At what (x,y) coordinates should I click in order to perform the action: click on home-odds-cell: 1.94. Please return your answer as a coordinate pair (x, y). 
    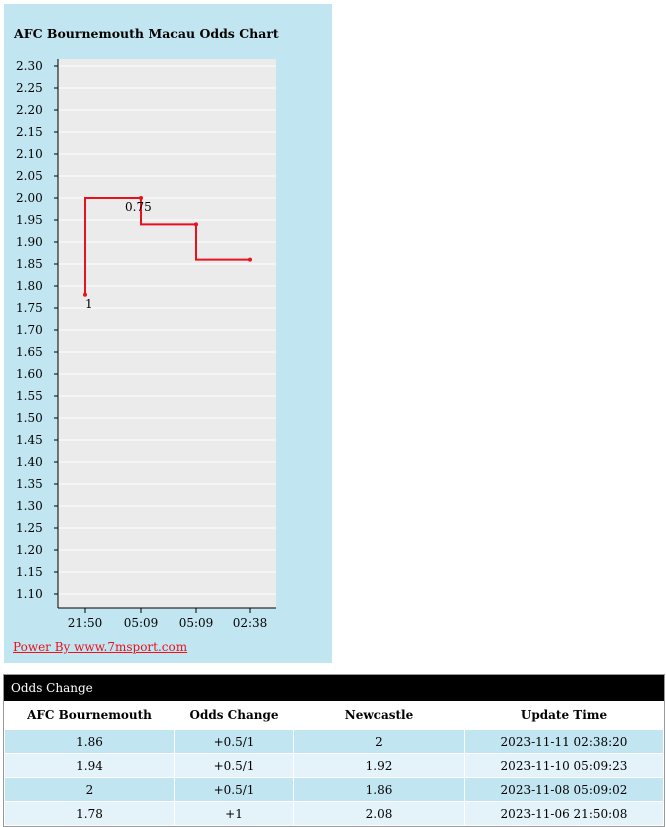
    Looking at the image, I should click on (89, 765).